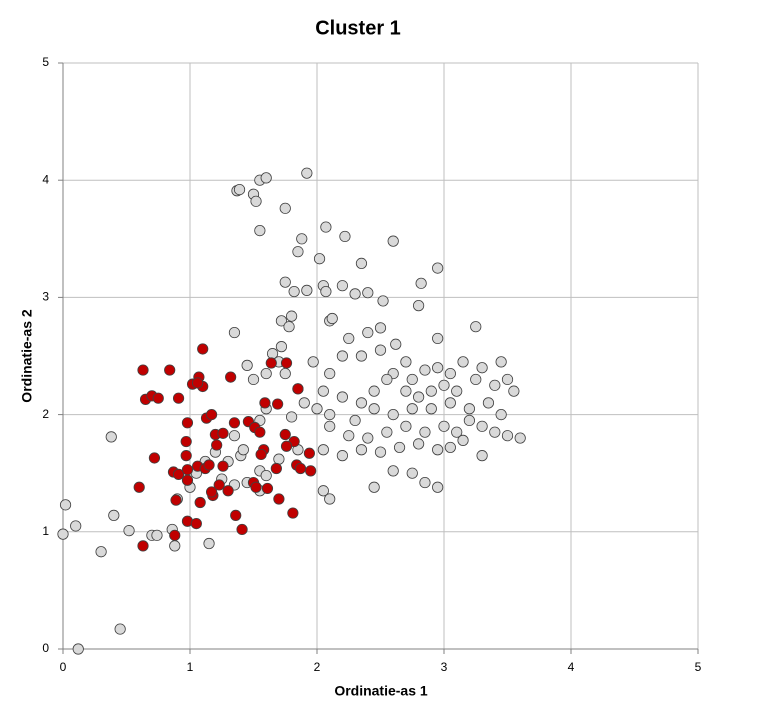 Image resolution: width=772 pixels, height=720 pixels. I want to click on y-axis-title: Ordinatie-as 2, so click(27, 356).